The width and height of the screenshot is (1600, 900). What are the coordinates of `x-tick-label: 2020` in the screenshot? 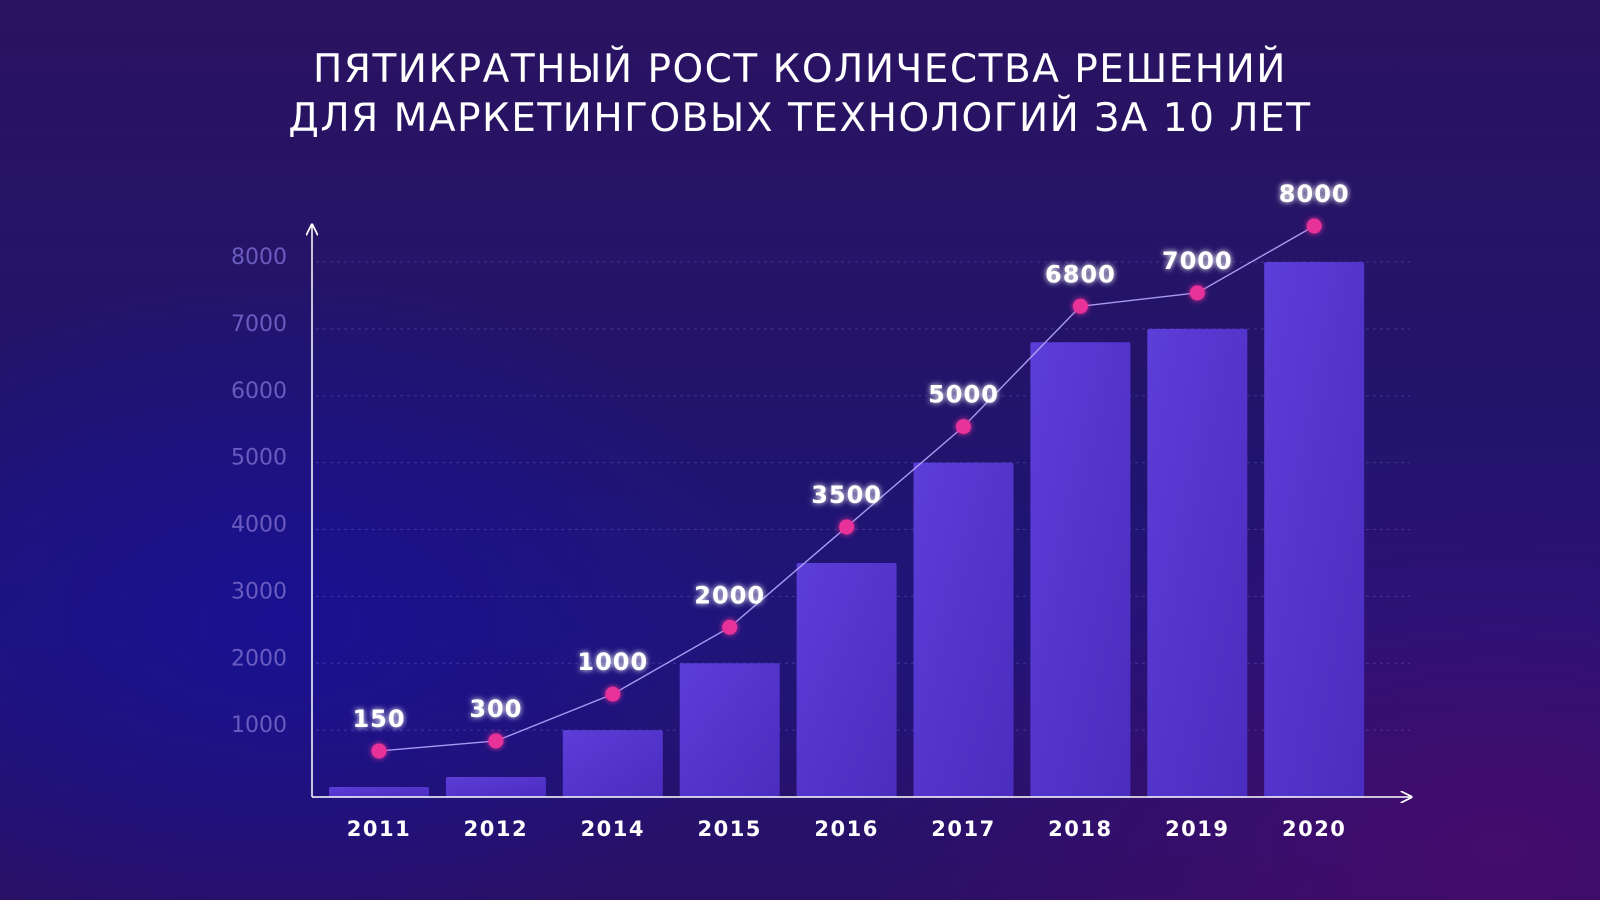 It's located at (1314, 829).